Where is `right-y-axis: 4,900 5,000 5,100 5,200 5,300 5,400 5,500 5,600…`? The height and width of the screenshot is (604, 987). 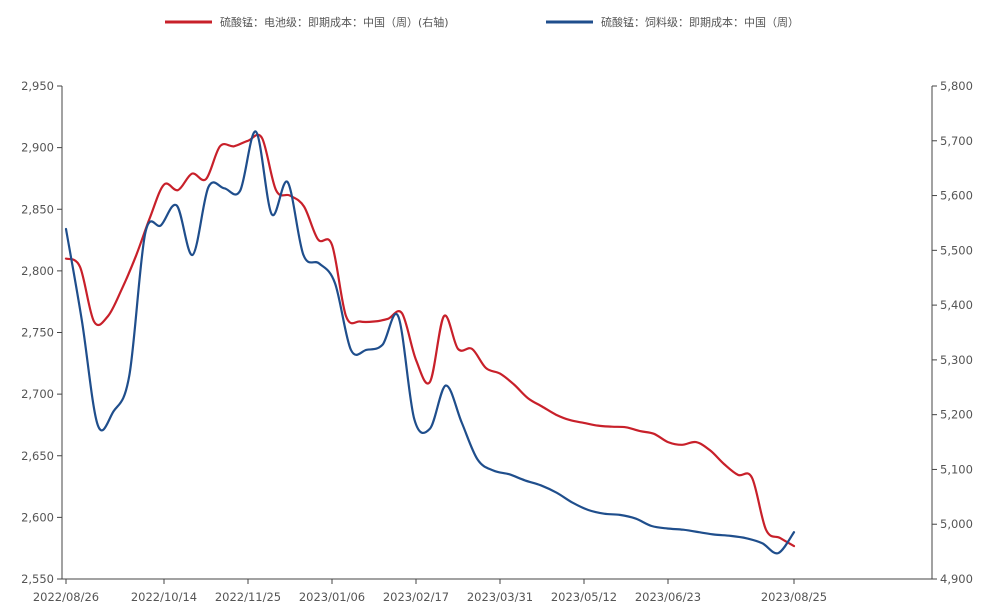
right-y-axis: 4,900 5,000 5,100 5,200 5,300 5,400 5,500 5,600… is located at coordinates (952, 332).